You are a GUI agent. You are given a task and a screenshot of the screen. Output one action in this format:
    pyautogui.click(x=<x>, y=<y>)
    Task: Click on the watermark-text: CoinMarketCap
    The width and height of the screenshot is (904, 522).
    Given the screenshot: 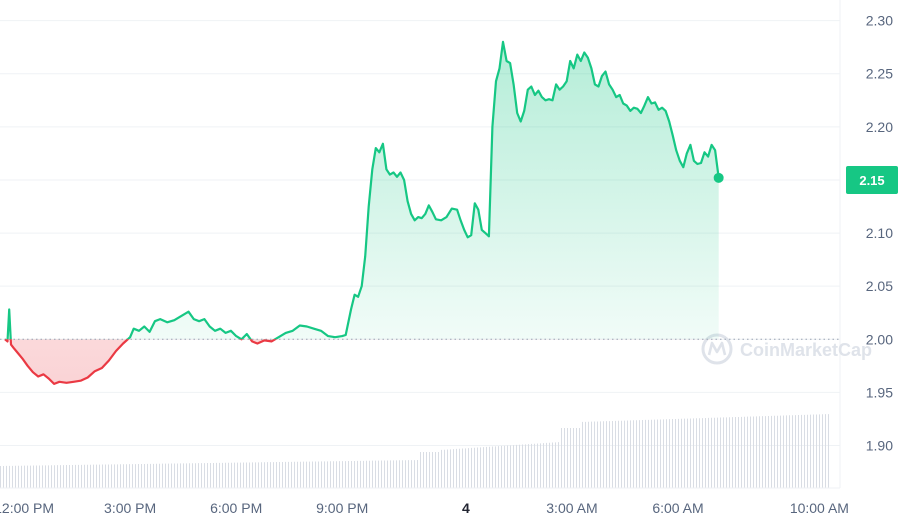 What is the action you would take?
    pyautogui.click(x=806, y=350)
    